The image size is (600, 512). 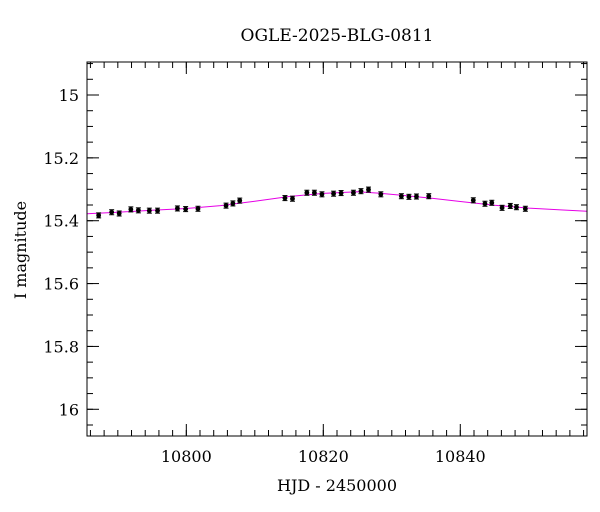 What do you see at coordinates (460, 456) in the screenshot?
I see `x-tick-label: 10840` at bounding box center [460, 456].